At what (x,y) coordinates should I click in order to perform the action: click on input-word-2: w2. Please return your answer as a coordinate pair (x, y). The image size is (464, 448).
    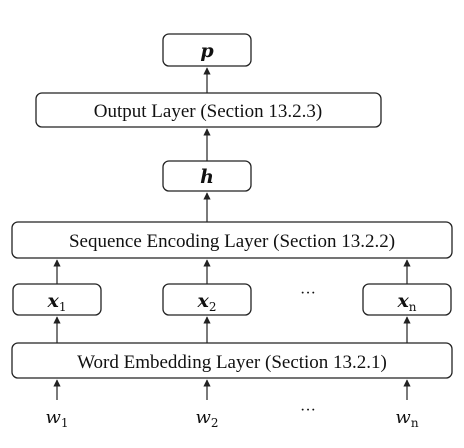
    Looking at the image, I should click on (206, 418).